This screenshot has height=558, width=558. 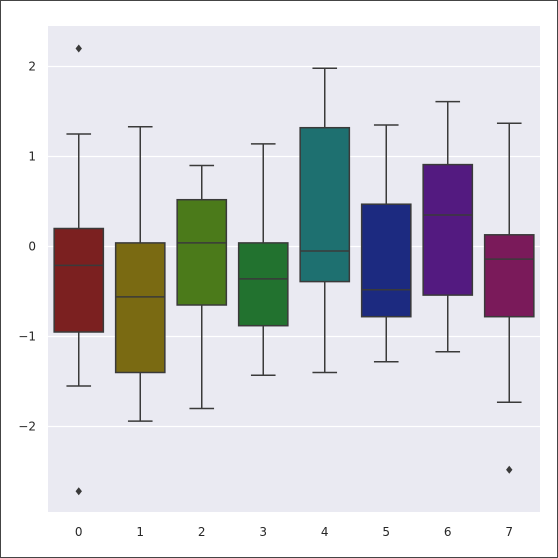 I want to click on x-tick-label: 7, so click(x=509, y=532).